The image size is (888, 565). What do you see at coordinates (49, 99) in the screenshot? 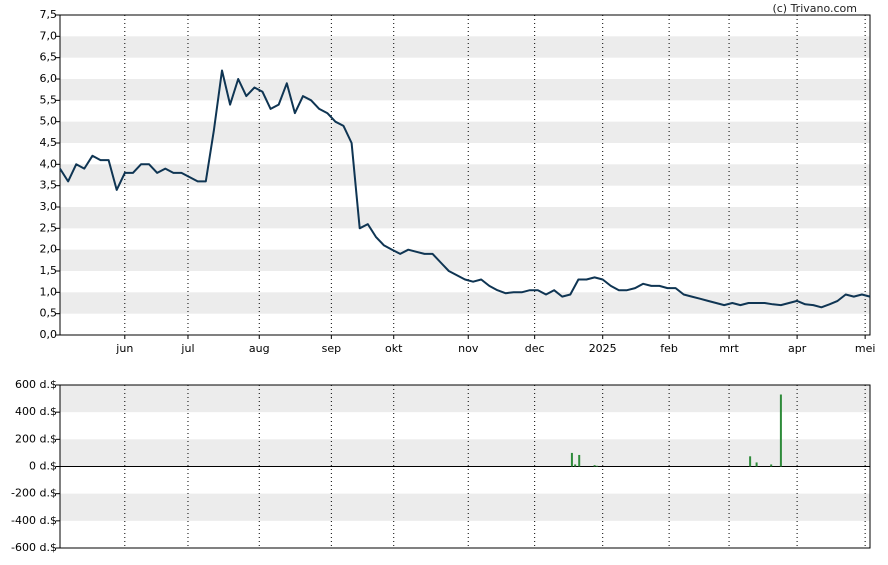
I see `y-tick-label: 5,5` at bounding box center [49, 99].